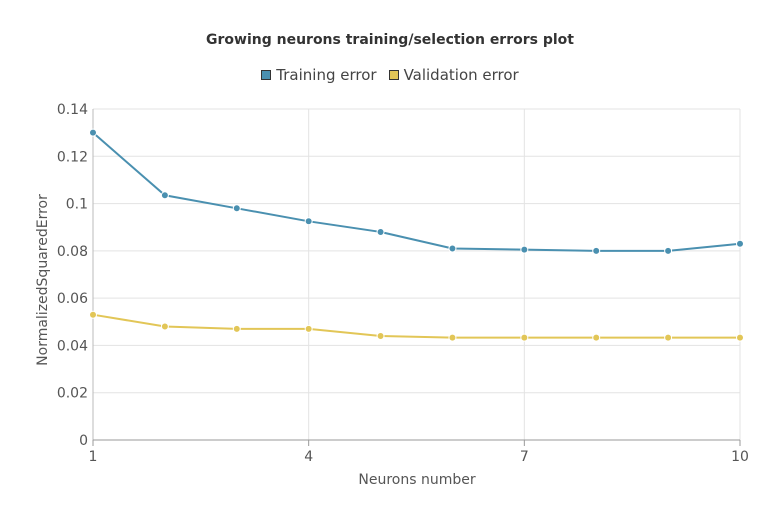  Describe the element at coordinates (266, 75) in the screenshot. I see `legend-swatch-training` at that location.